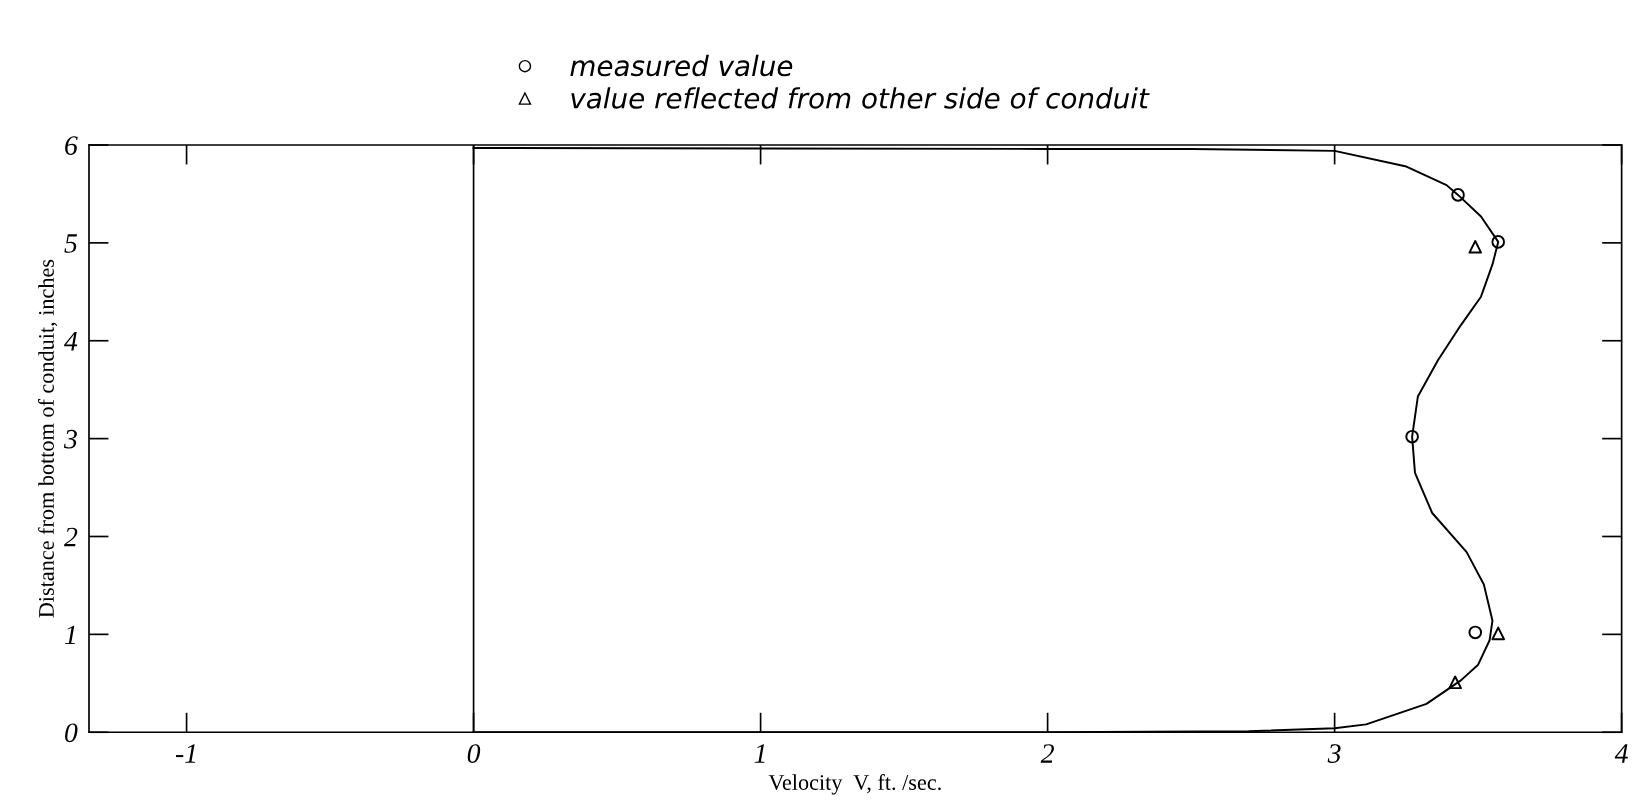 The height and width of the screenshot is (810, 1648). Describe the element at coordinates (759, 753) in the screenshot. I see `x-tick-label: 1` at that location.